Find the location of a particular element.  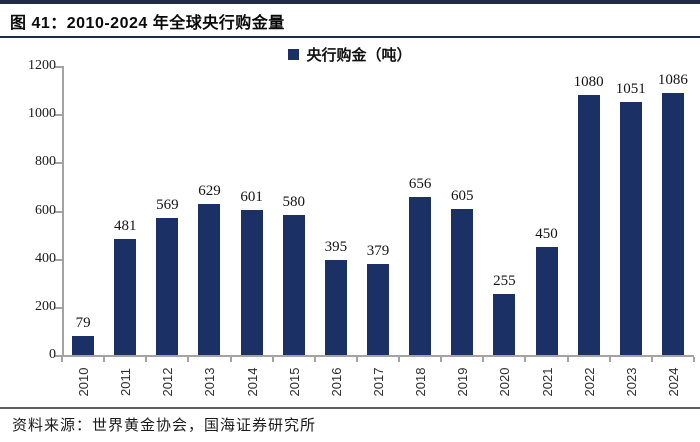

legend-square-icon is located at coordinates (294, 54).